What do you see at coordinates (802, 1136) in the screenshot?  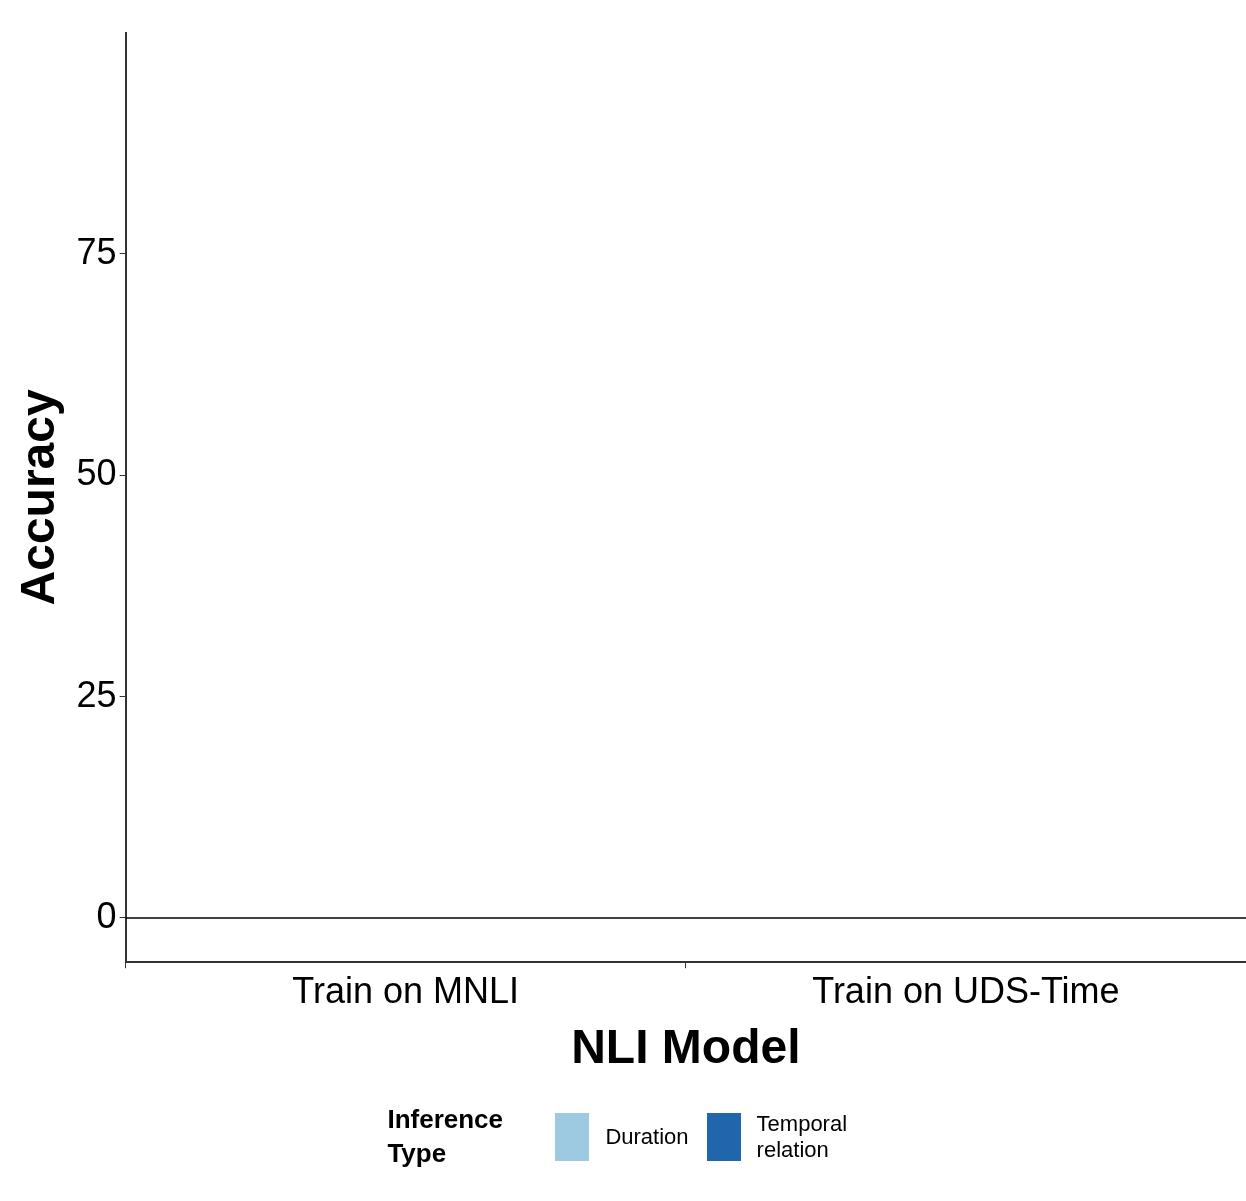 I see `legend-label: Temporal relation` at bounding box center [802, 1136].